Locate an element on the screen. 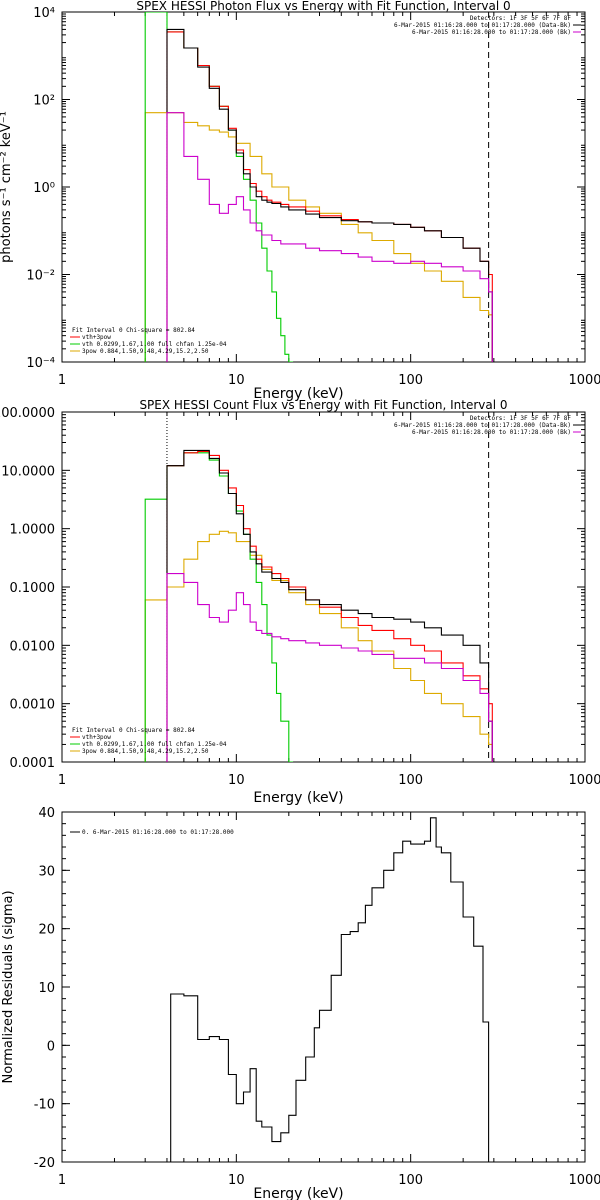  y-tick-label: 10⁻⁴ is located at coordinates (40, 363).